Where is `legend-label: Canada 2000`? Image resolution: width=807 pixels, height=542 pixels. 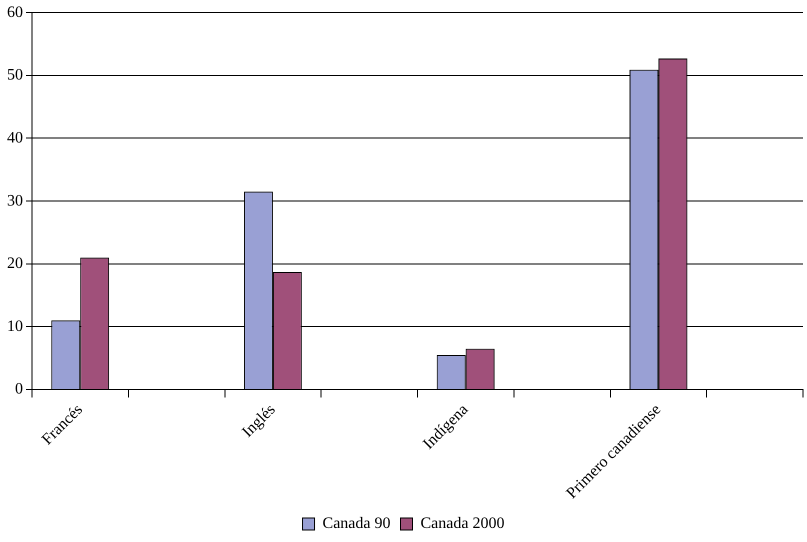
legend-label: Canada 2000 is located at coordinates (462, 523).